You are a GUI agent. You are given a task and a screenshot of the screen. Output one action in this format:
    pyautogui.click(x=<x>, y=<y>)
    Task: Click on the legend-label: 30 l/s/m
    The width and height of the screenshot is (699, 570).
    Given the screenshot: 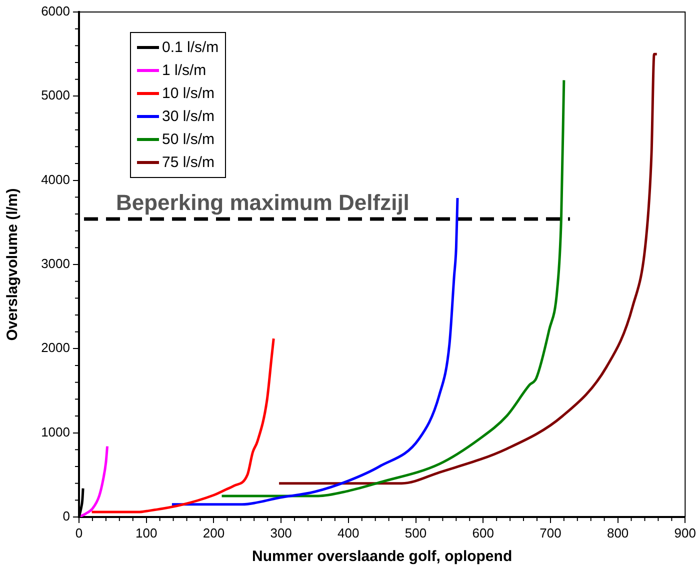 What is the action you would take?
    pyautogui.click(x=188, y=117)
    